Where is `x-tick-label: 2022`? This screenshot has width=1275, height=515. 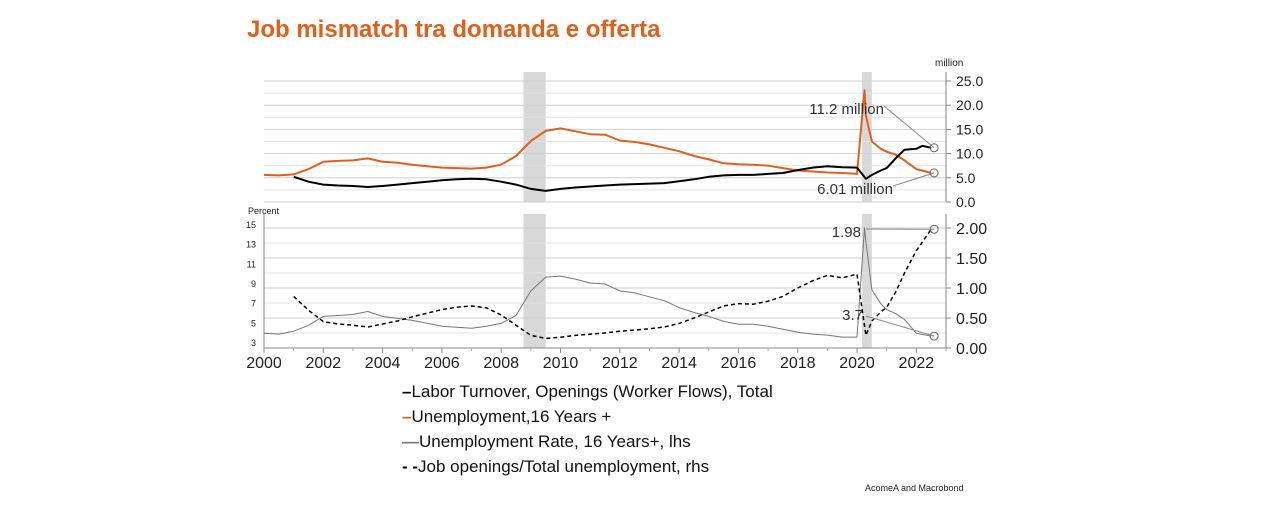 x-tick-label: 2022 is located at coordinates (917, 363).